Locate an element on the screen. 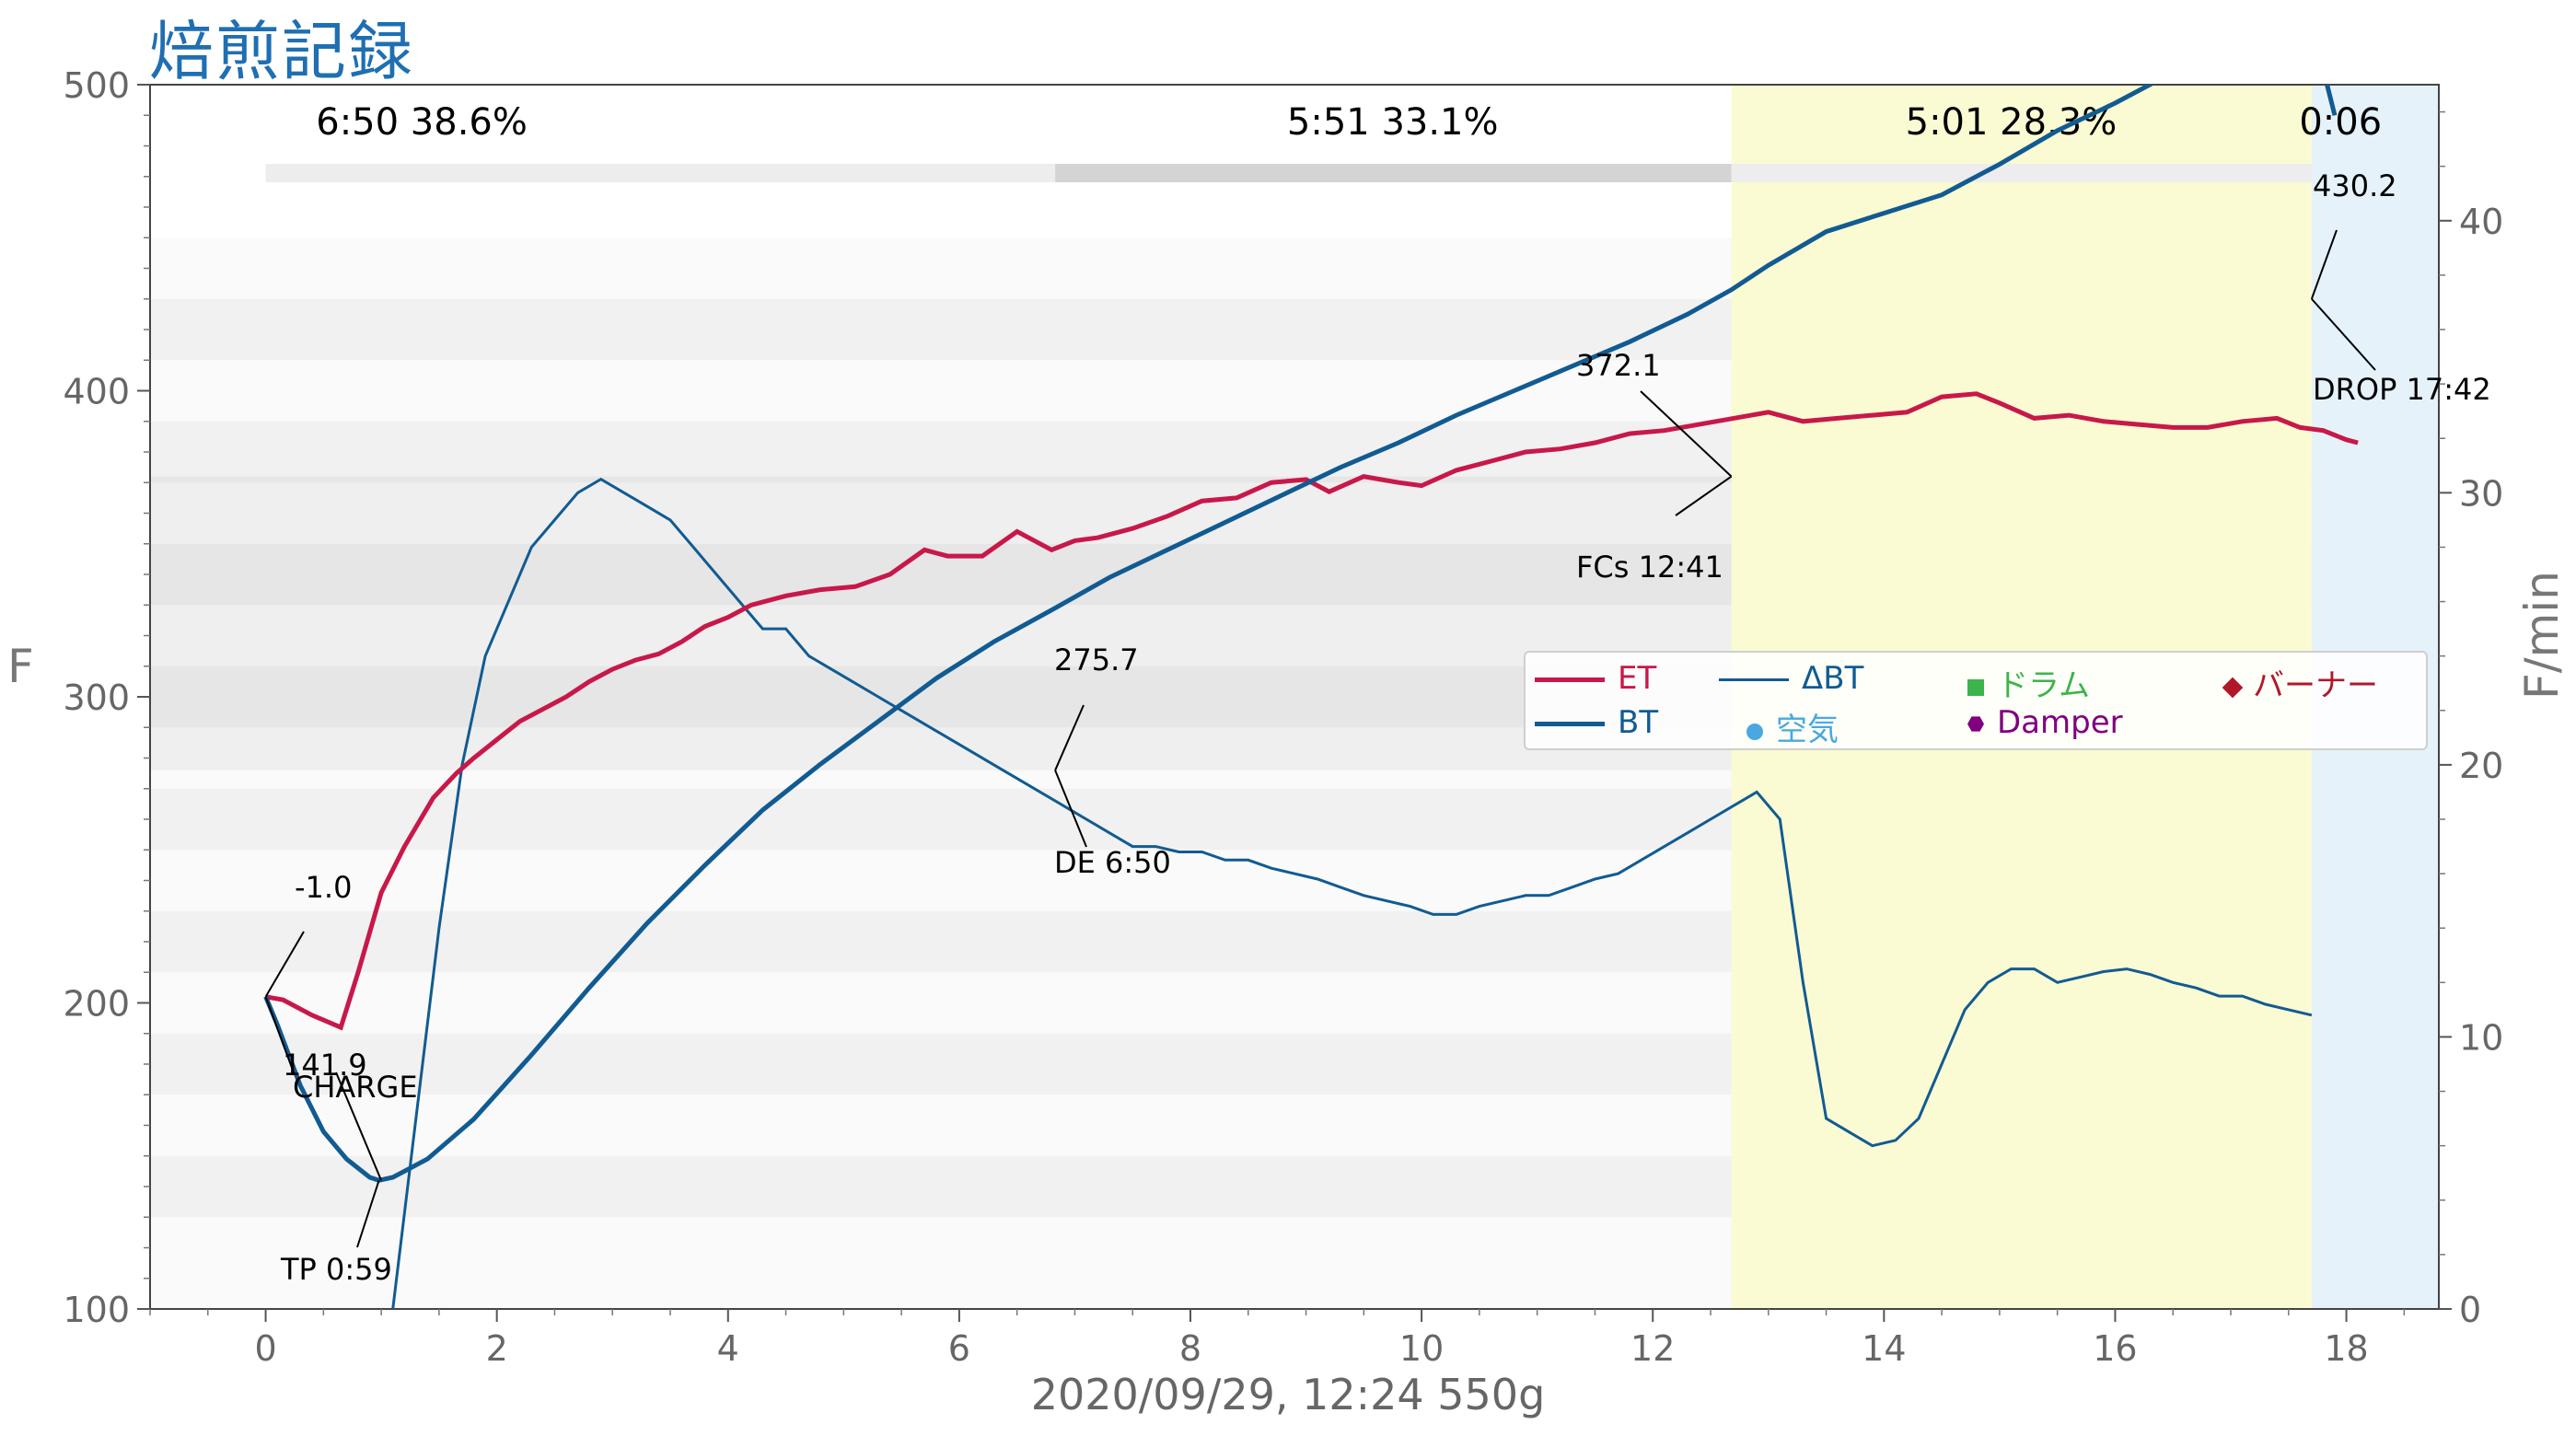  y2-axis-label: F/min is located at coordinates (2542, 635).